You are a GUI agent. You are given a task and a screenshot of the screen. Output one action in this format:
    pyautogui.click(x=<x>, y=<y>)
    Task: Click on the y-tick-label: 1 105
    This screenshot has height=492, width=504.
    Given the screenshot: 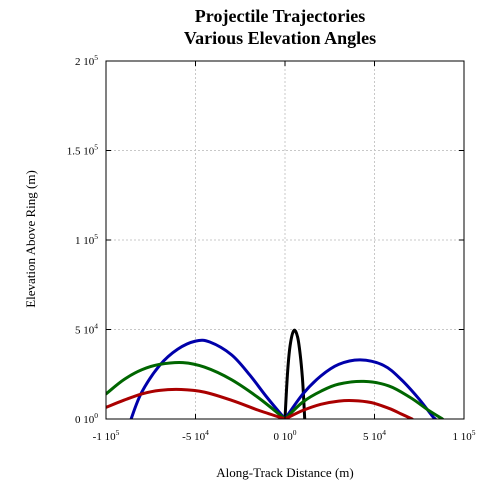 What is the action you would take?
    pyautogui.click(x=86, y=239)
    